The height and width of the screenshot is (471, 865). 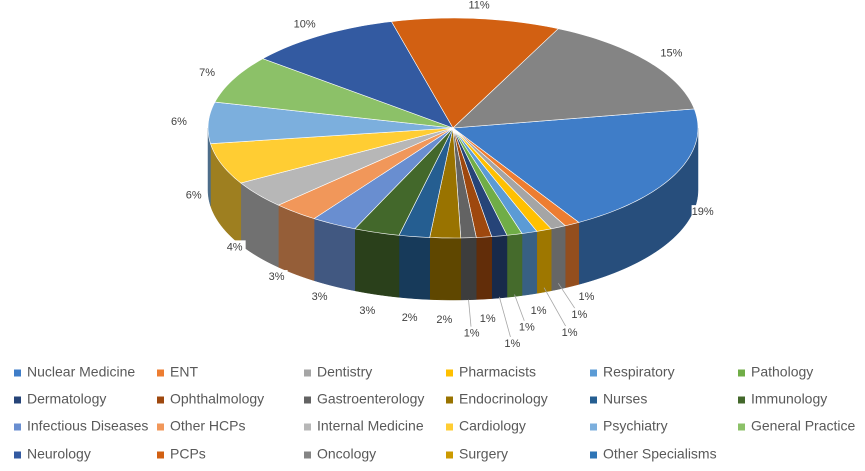 What do you see at coordinates (803, 426) in the screenshot?
I see `legend-label: General Practice` at bounding box center [803, 426].